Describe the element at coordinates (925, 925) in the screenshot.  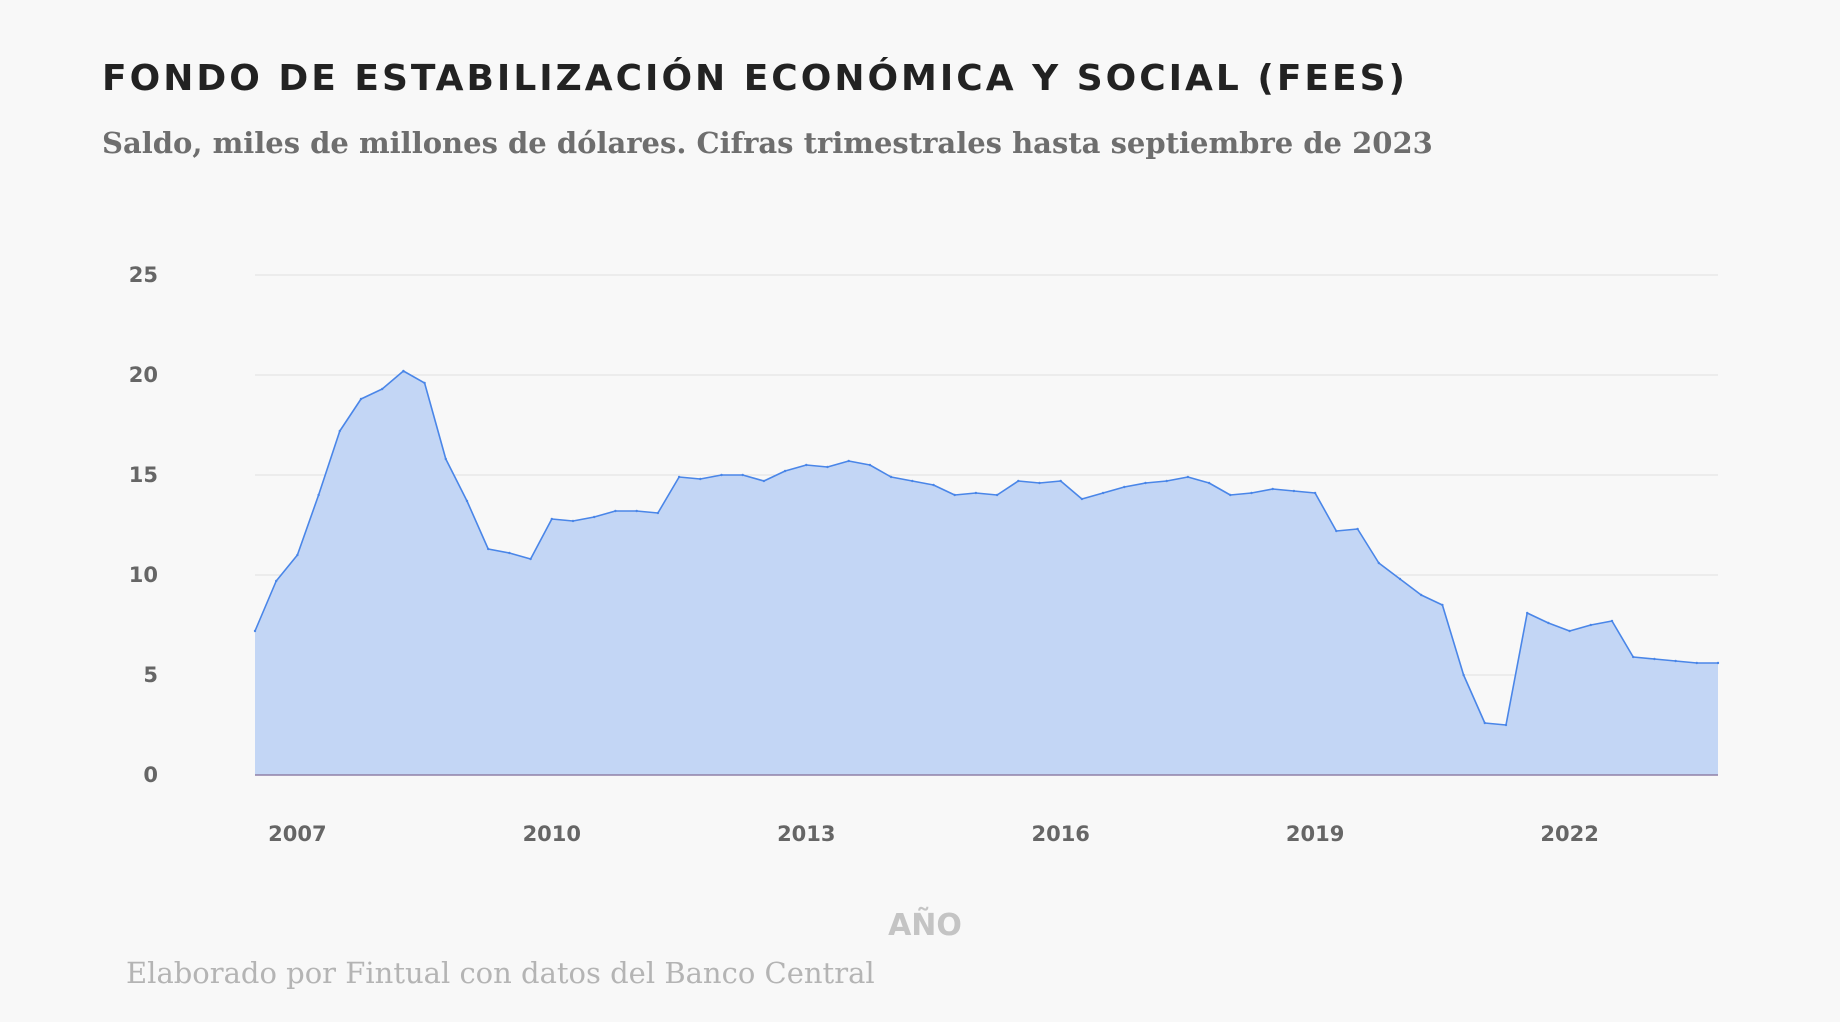
I see `x-axis-label: AÑO` at that location.